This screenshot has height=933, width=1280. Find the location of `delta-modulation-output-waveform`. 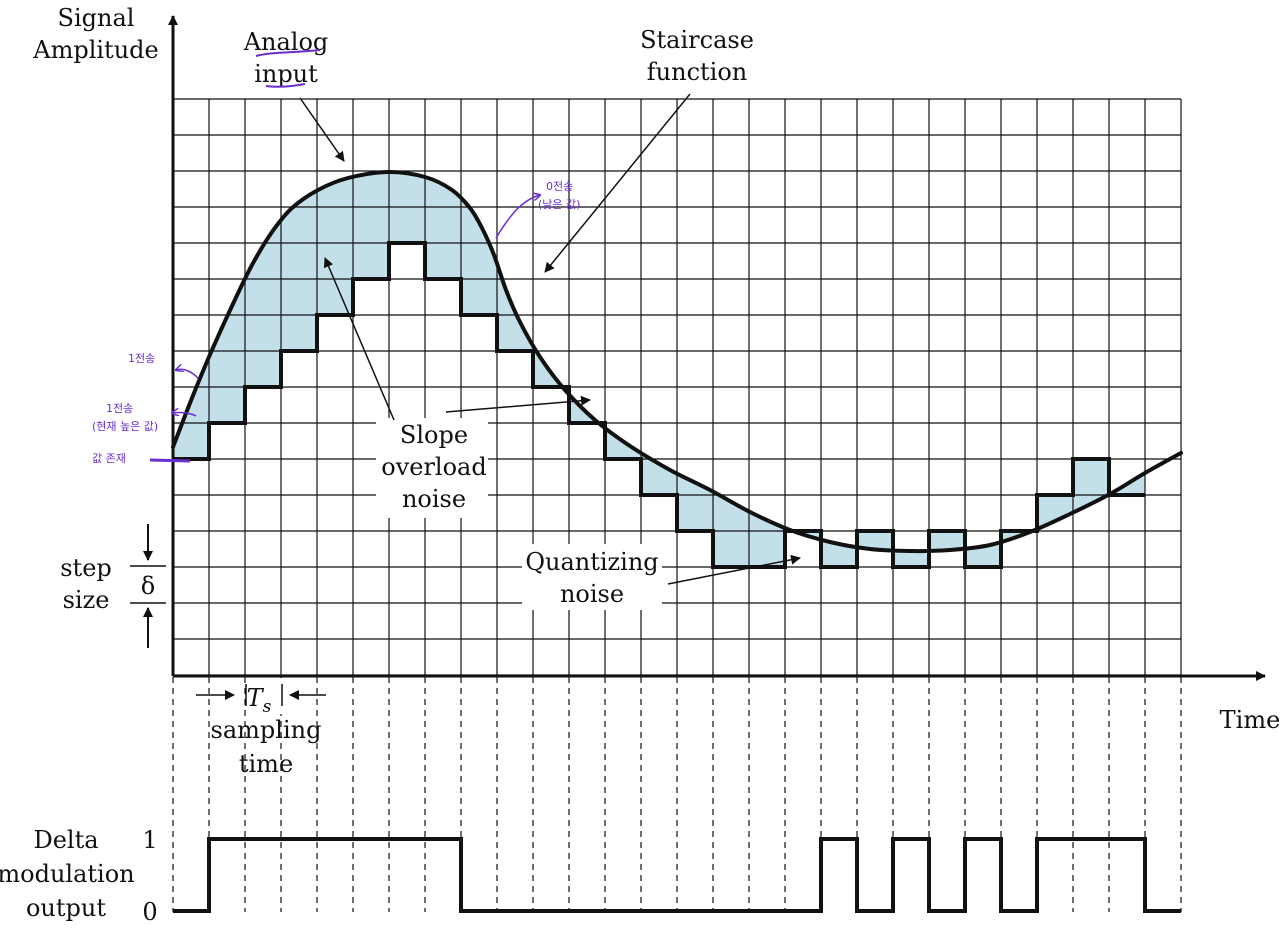

delta-modulation-output-waveform is located at coordinates (677, 875).